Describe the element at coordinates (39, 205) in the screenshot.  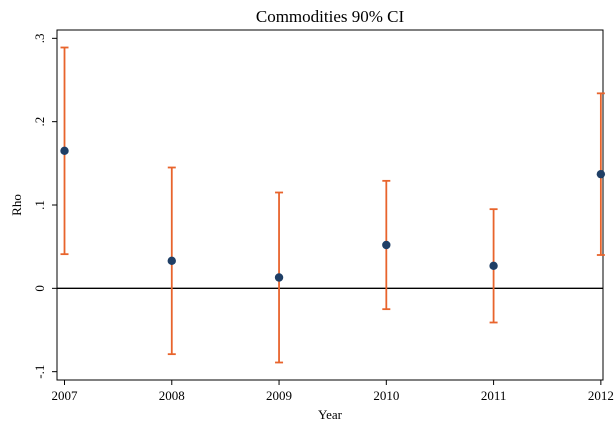
I see `y-tick-label: .1` at that location.